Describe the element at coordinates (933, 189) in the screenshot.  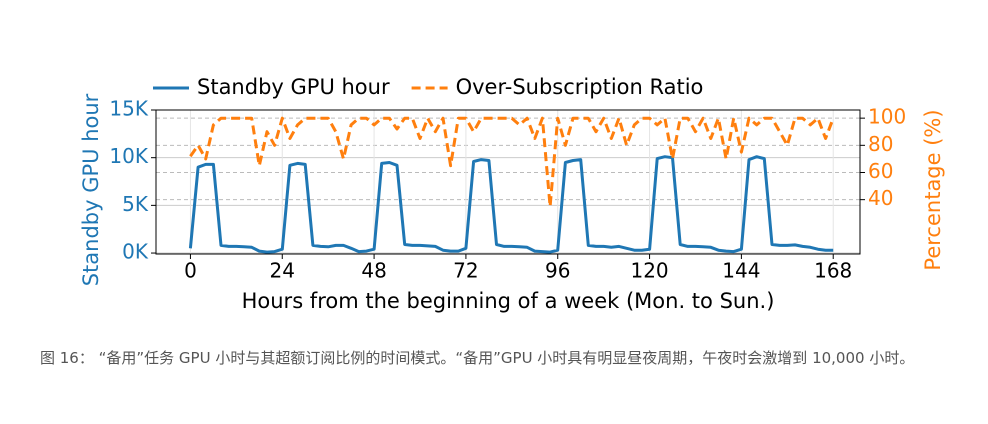
I see `y2-axis-label: Percentage (%)` at that location.